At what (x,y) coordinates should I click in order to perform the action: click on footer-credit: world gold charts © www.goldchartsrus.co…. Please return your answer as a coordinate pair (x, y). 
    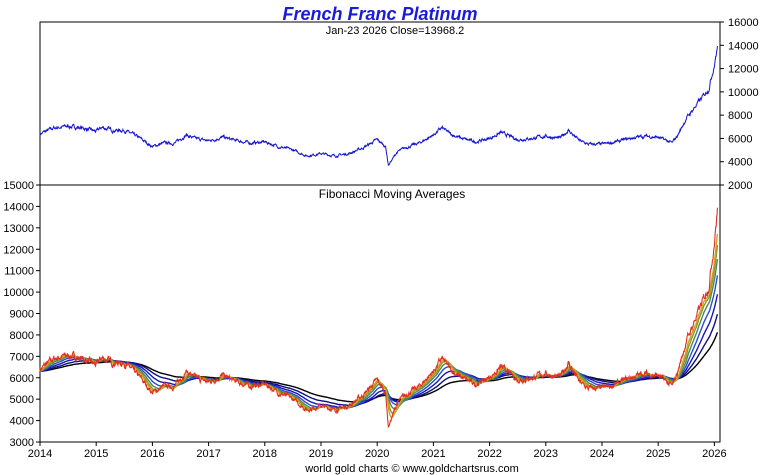
    Looking at the image, I should click on (411, 469).